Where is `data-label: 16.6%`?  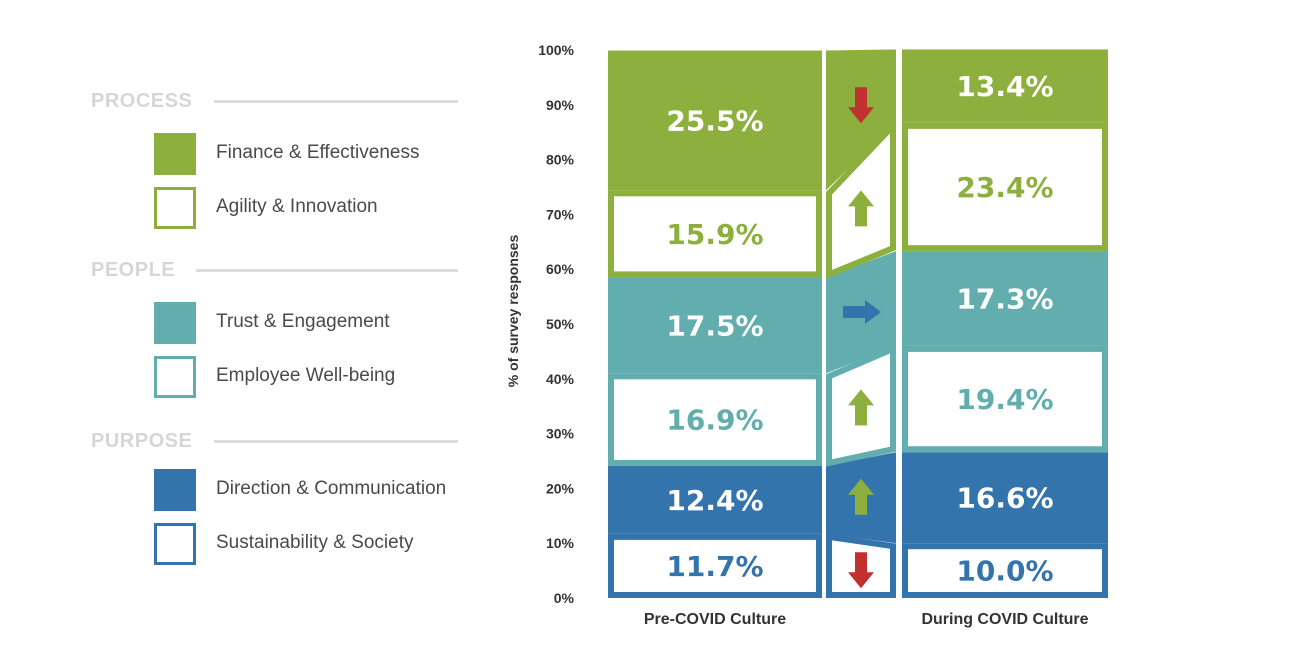
data-label: 16.6% is located at coordinates (1004, 498).